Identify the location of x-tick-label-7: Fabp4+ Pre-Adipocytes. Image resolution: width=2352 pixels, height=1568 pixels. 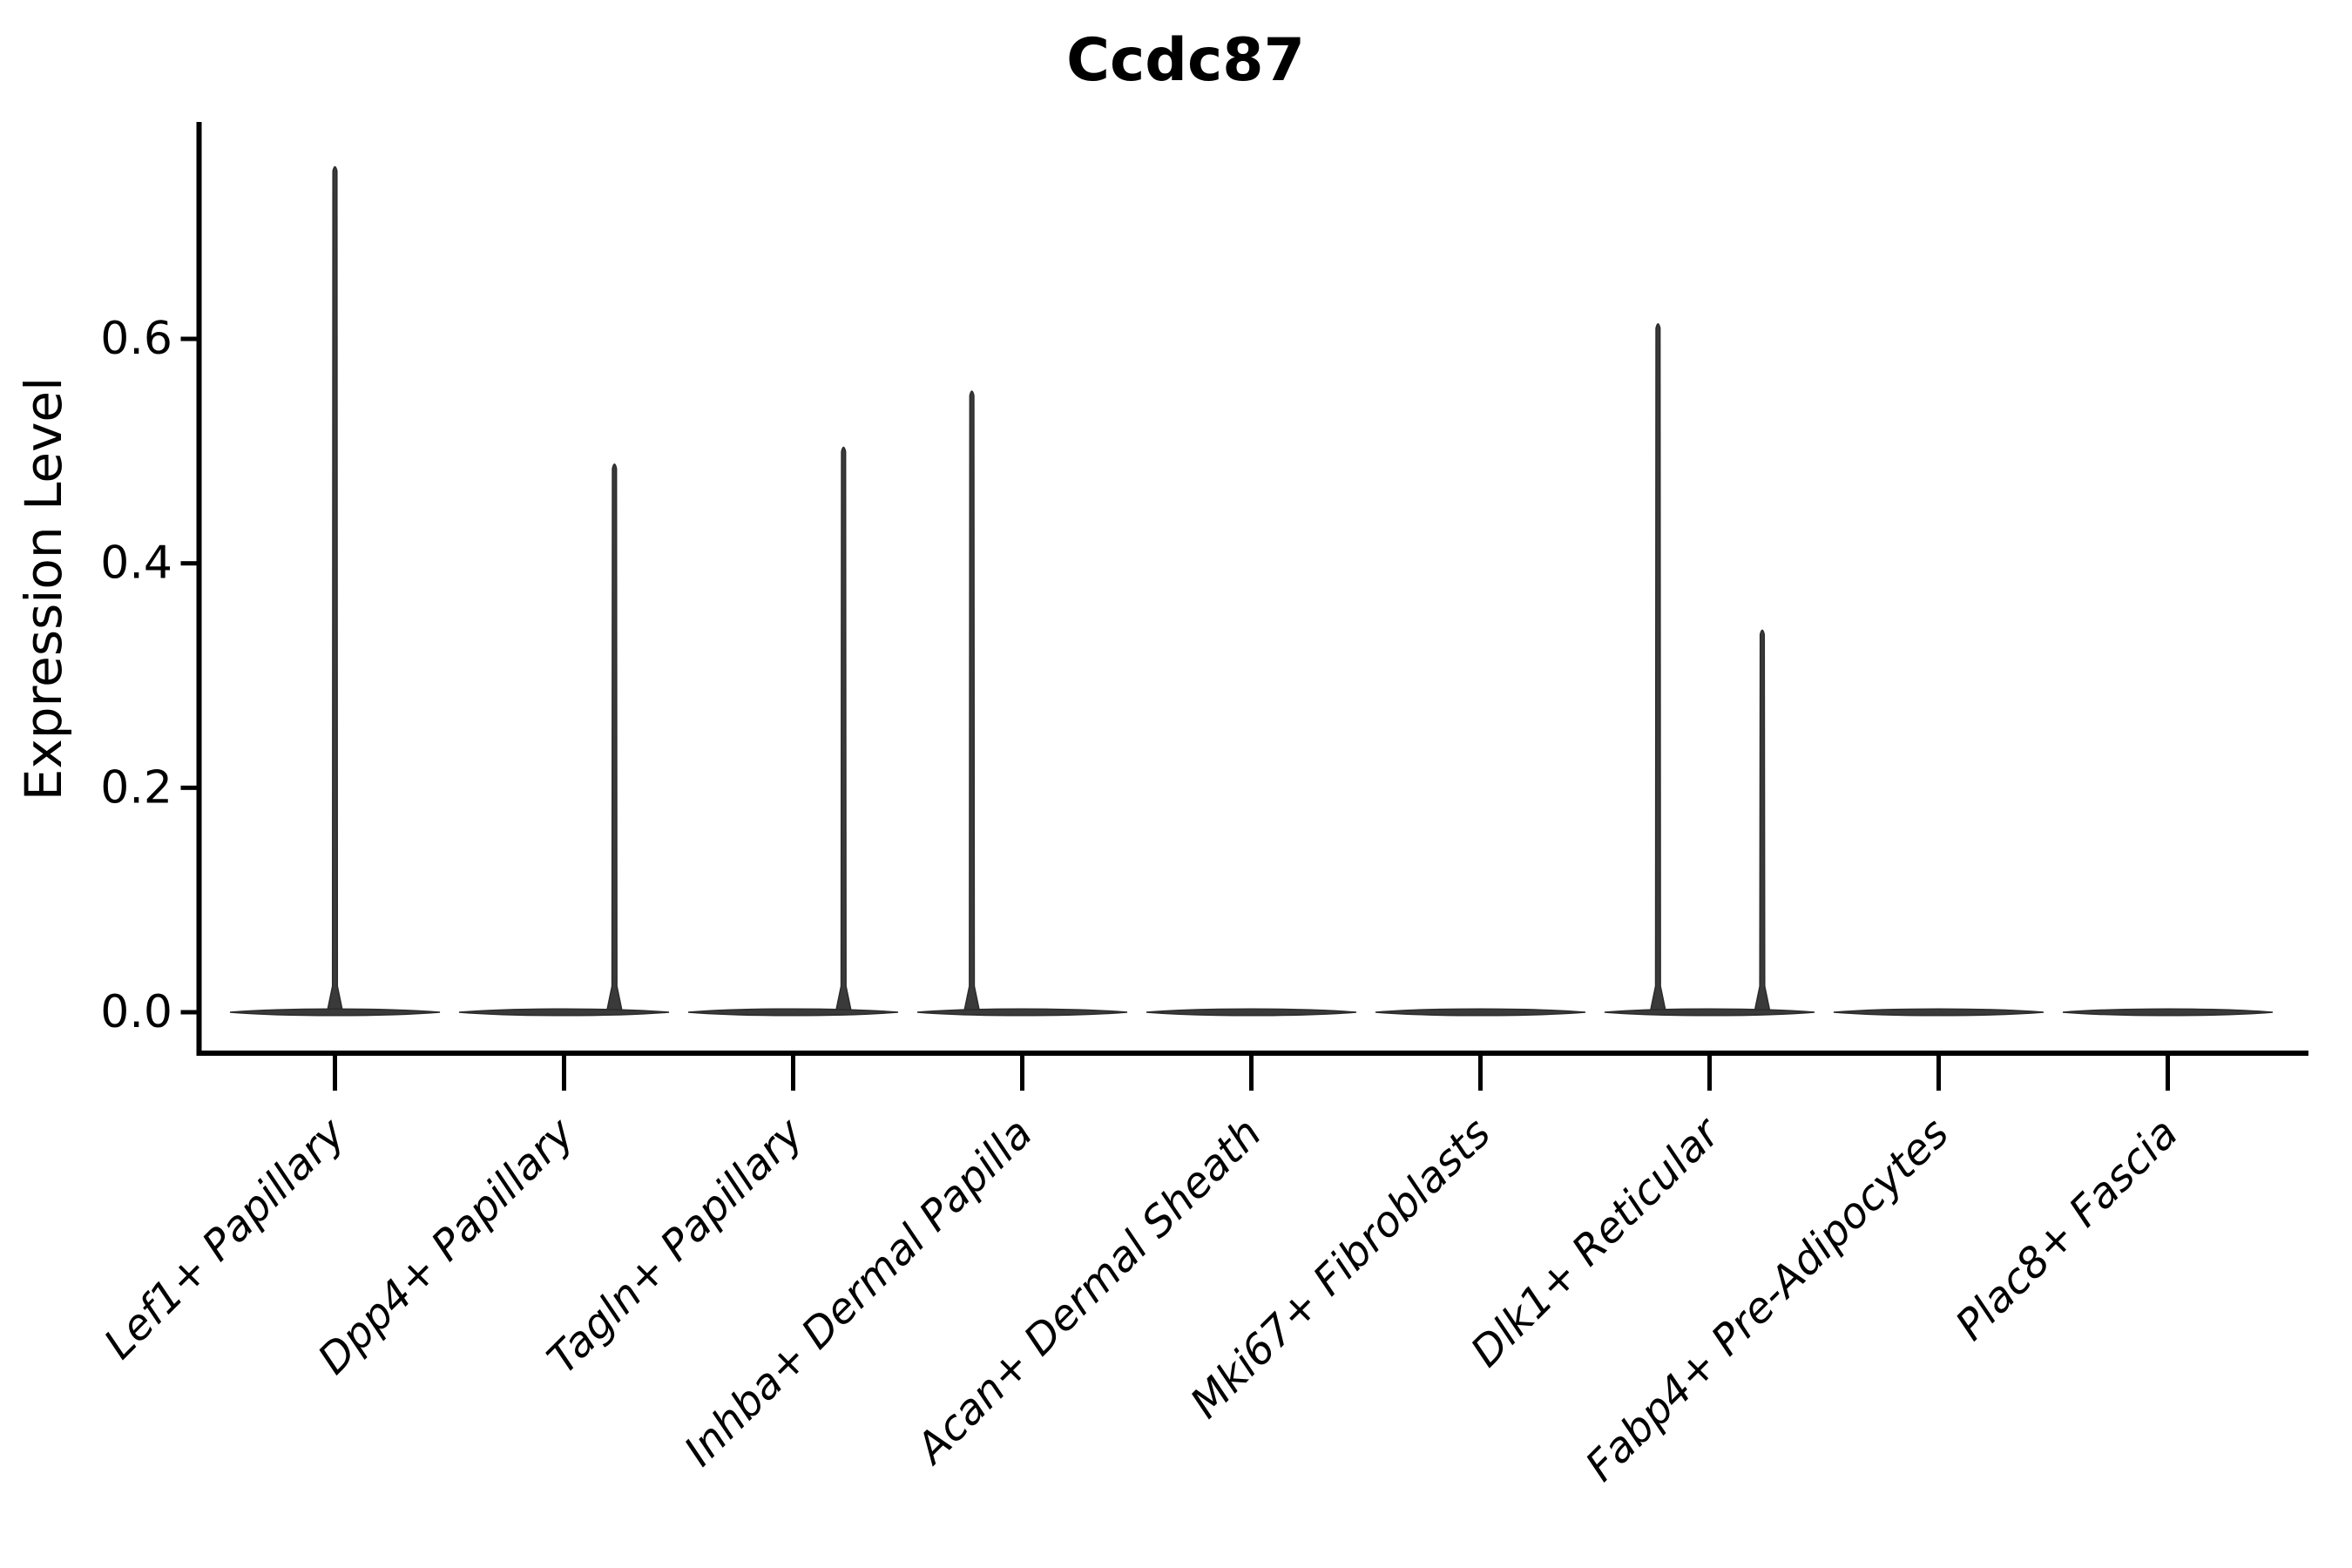
(1767, 1300).